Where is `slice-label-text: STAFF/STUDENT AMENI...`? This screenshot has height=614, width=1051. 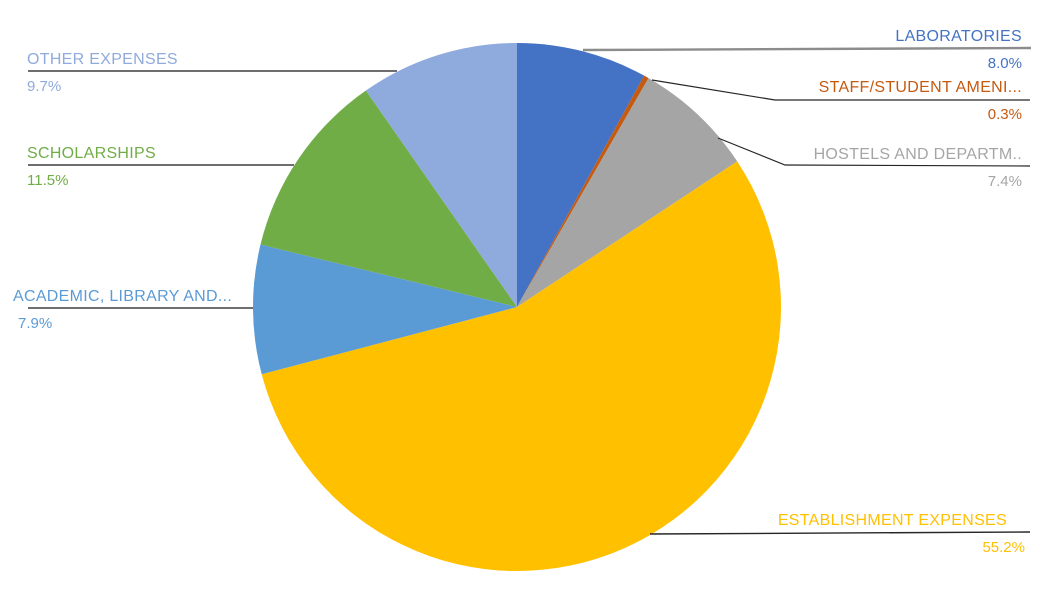 slice-label-text: STAFF/STUDENT AMENI... is located at coordinates (920, 87).